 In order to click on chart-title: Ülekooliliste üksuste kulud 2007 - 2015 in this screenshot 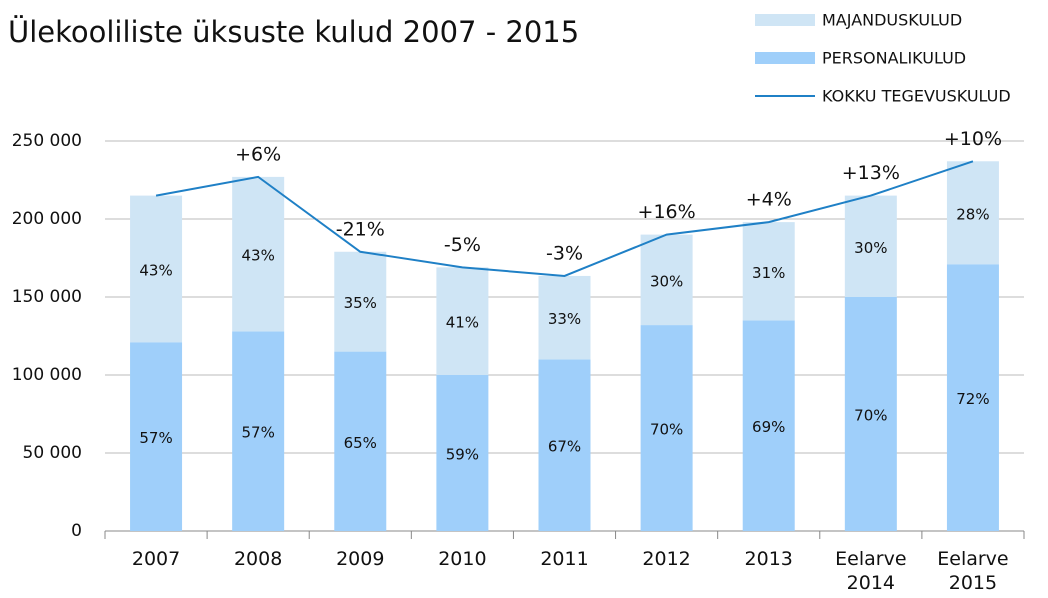, I will do `click(293, 32)`.